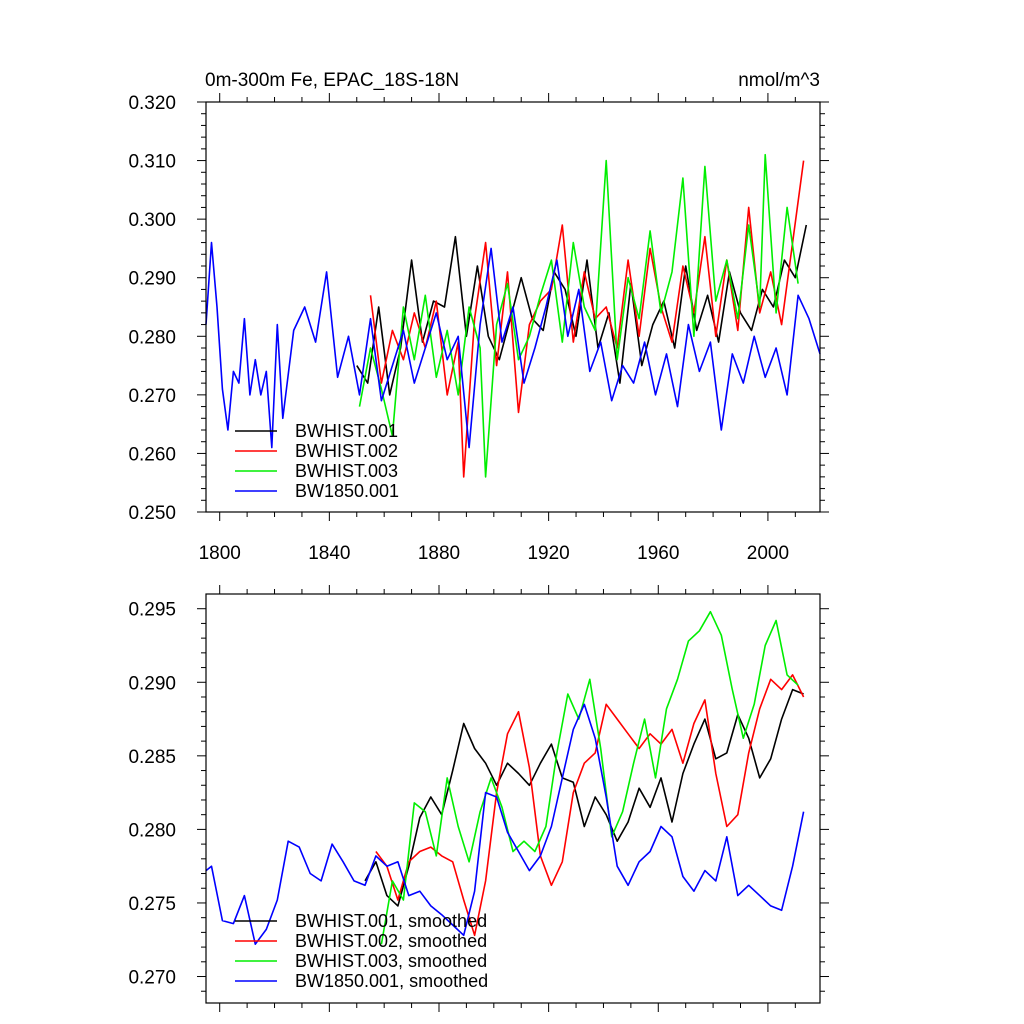 The width and height of the screenshot is (1024, 1024). What do you see at coordinates (329, 553) in the screenshot?
I see `top-x-tick-label: 1840` at bounding box center [329, 553].